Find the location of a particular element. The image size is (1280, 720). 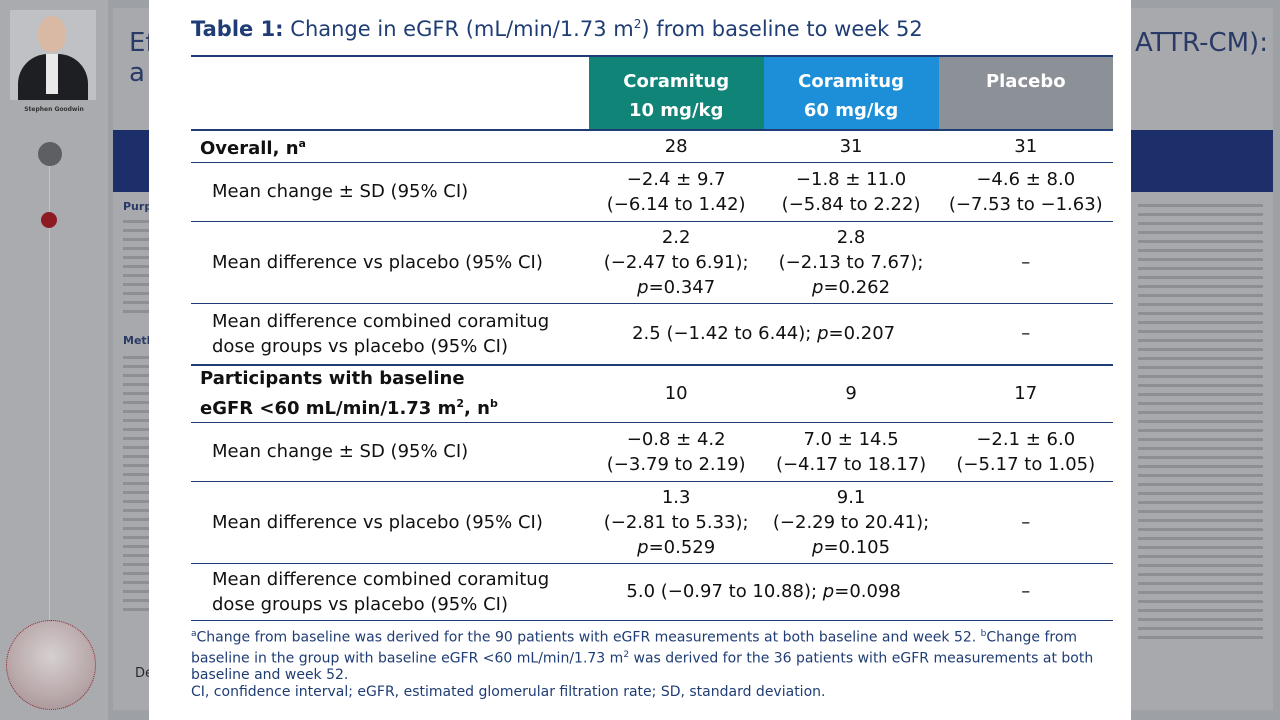

table-cell: 9 is located at coordinates (851, 394).